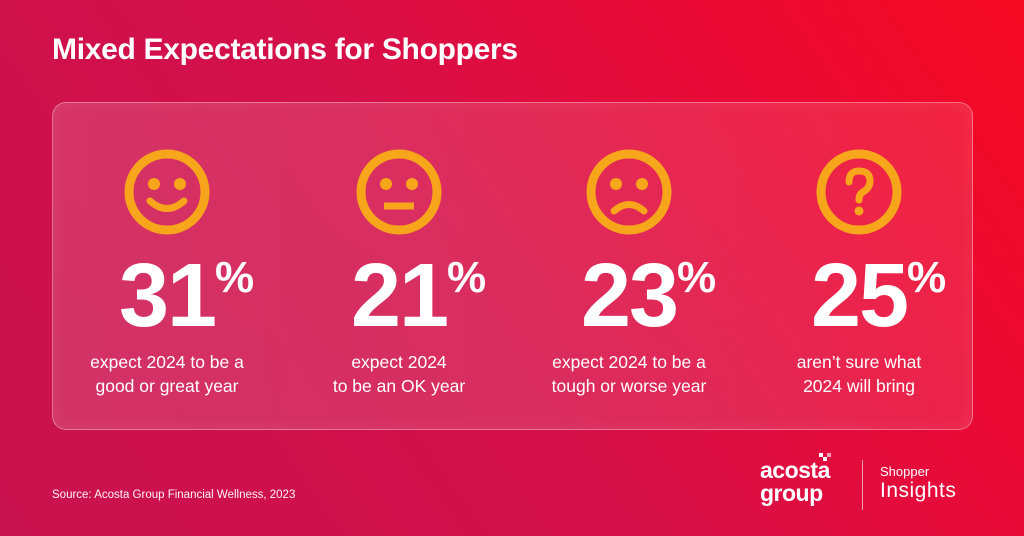 The width and height of the screenshot is (1024, 536). What do you see at coordinates (825, 457) in the screenshot?
I see `logo-mark-icon` at bounding box center [825, 457].